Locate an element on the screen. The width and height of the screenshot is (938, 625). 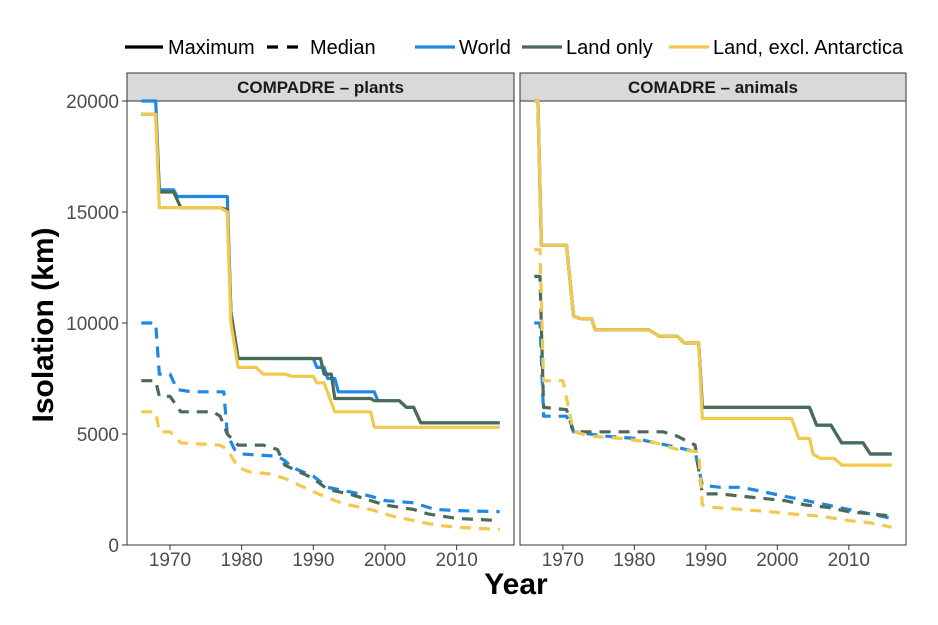
panel-title: COMADRE – animals is located at coordinates (713, 87).